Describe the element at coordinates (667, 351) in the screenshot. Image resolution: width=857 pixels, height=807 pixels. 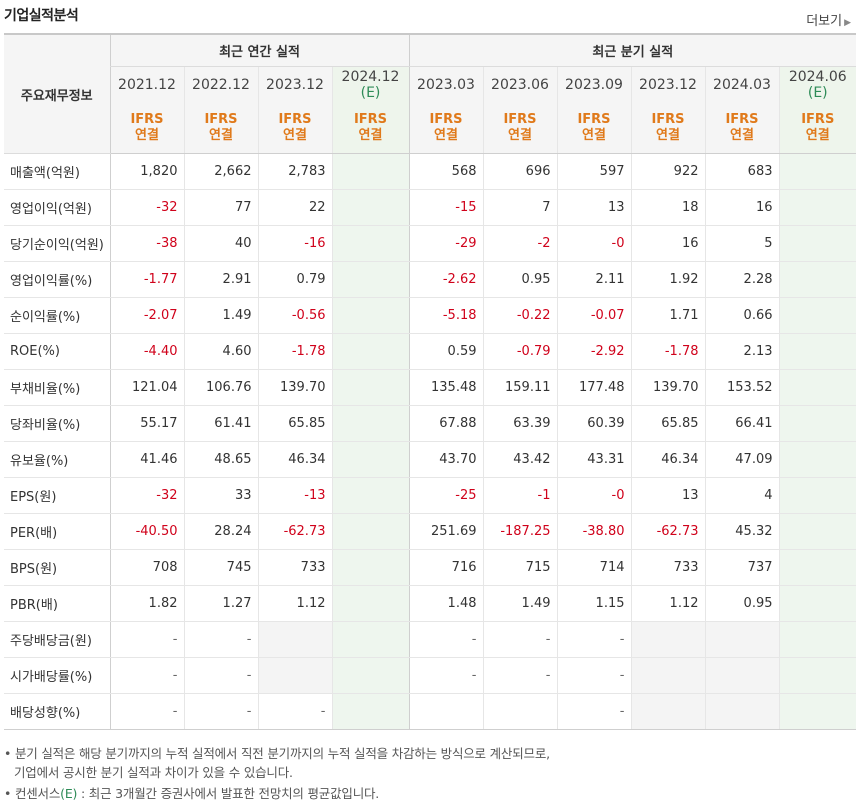
I see `table-cell: -1.78` at that location.